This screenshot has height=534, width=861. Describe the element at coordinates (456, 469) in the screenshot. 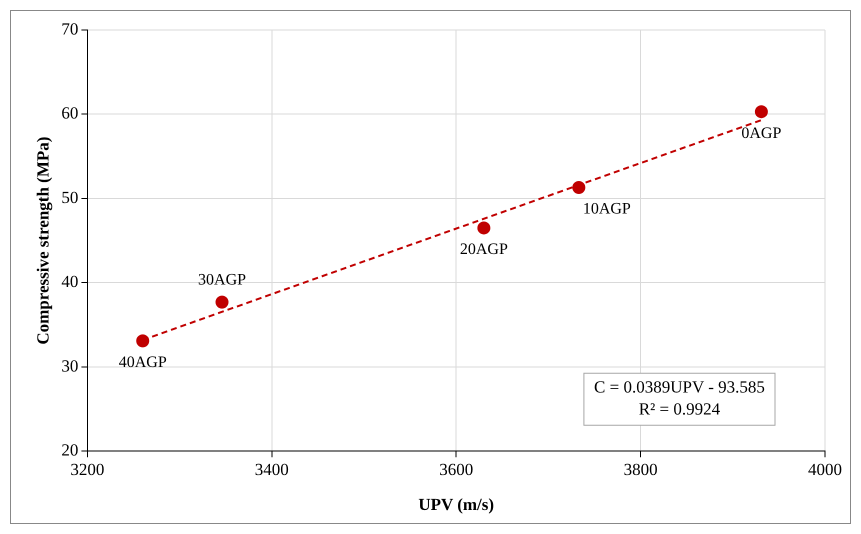

I see `x-tick-label: 3600` at that location.